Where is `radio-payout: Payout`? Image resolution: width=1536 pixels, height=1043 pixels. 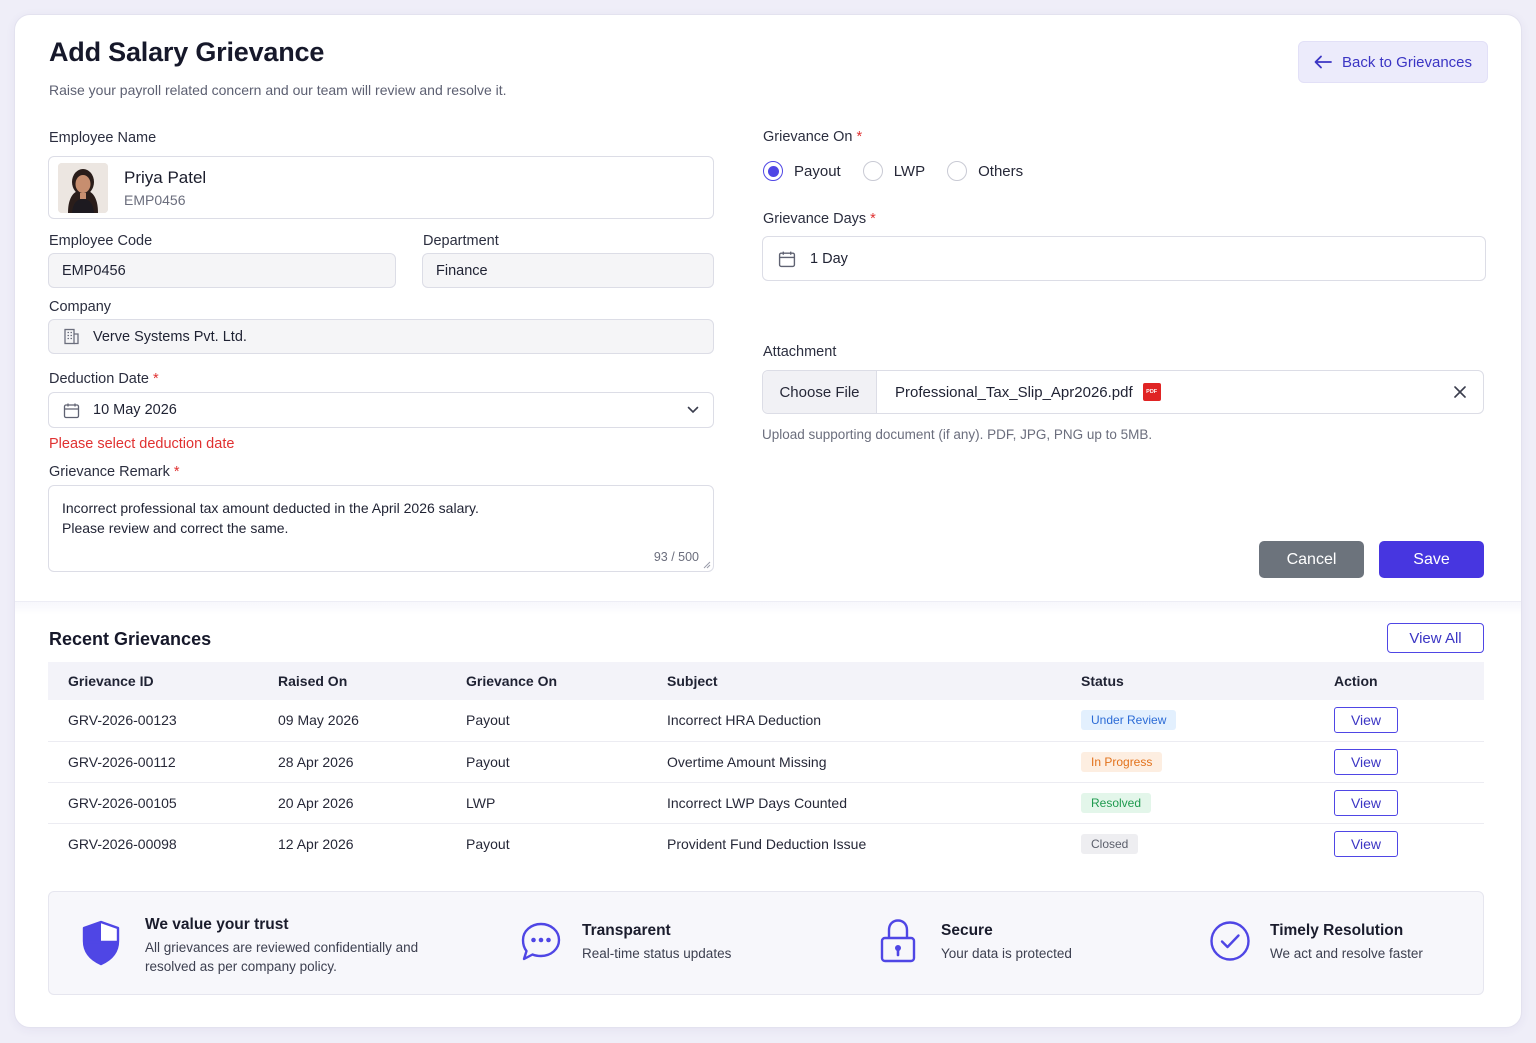
radio-payout: Payout is located at coordinates (802, 171).